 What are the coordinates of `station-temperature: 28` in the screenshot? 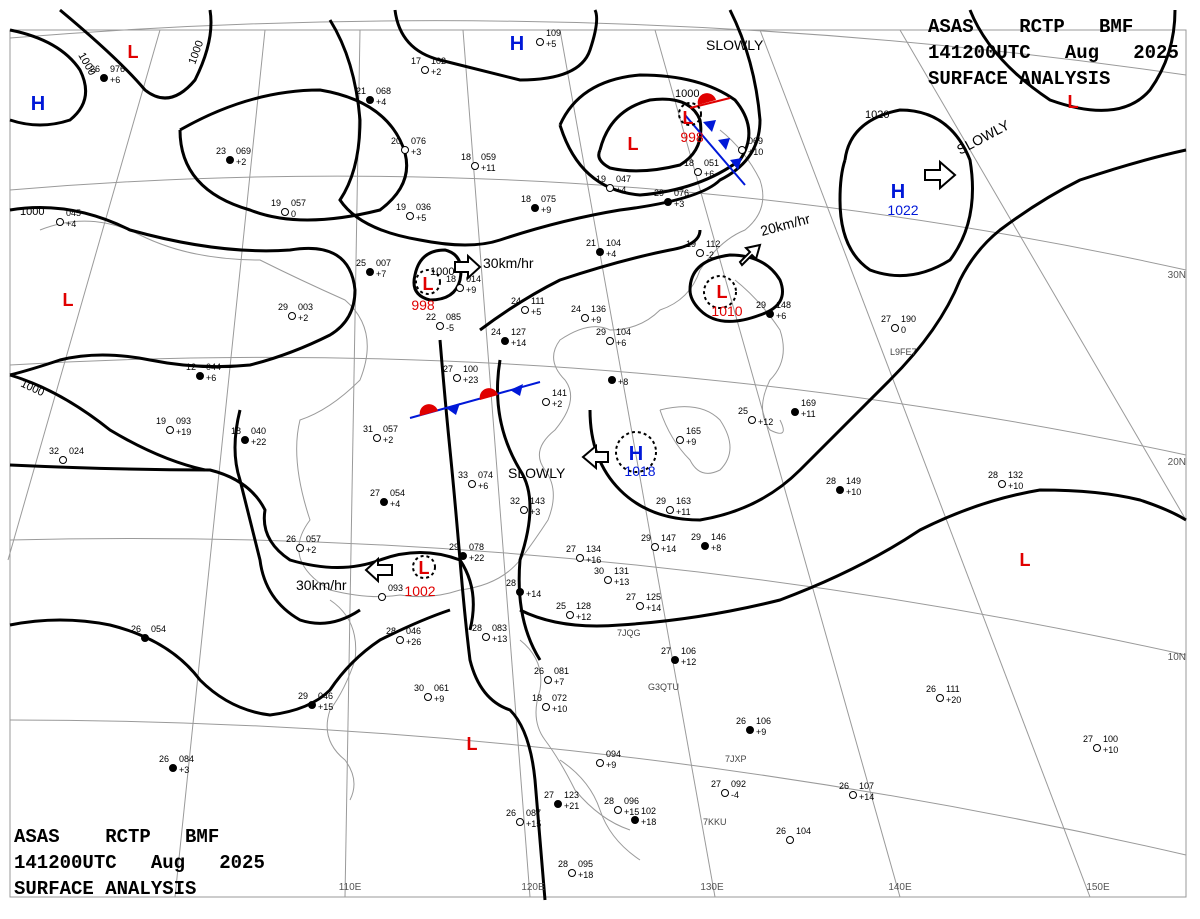 It's located at (993, 475).